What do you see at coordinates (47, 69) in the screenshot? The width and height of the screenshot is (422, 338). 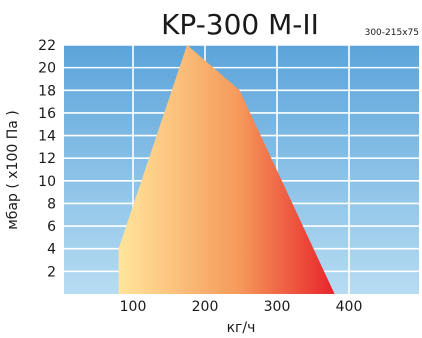 I see `y-tick-label: 20` at bounding box center [47, 69].